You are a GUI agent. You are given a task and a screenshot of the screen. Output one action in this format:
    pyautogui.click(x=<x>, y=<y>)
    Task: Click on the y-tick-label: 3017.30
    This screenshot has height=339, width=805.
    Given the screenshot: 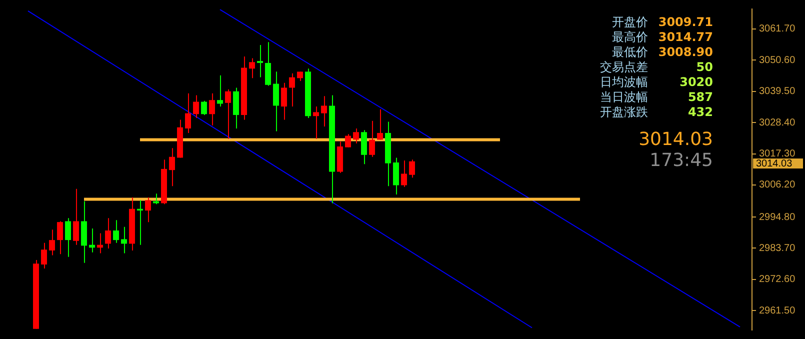 What is the action you would take?
    pyautogui.click(x=777, y=154)
    